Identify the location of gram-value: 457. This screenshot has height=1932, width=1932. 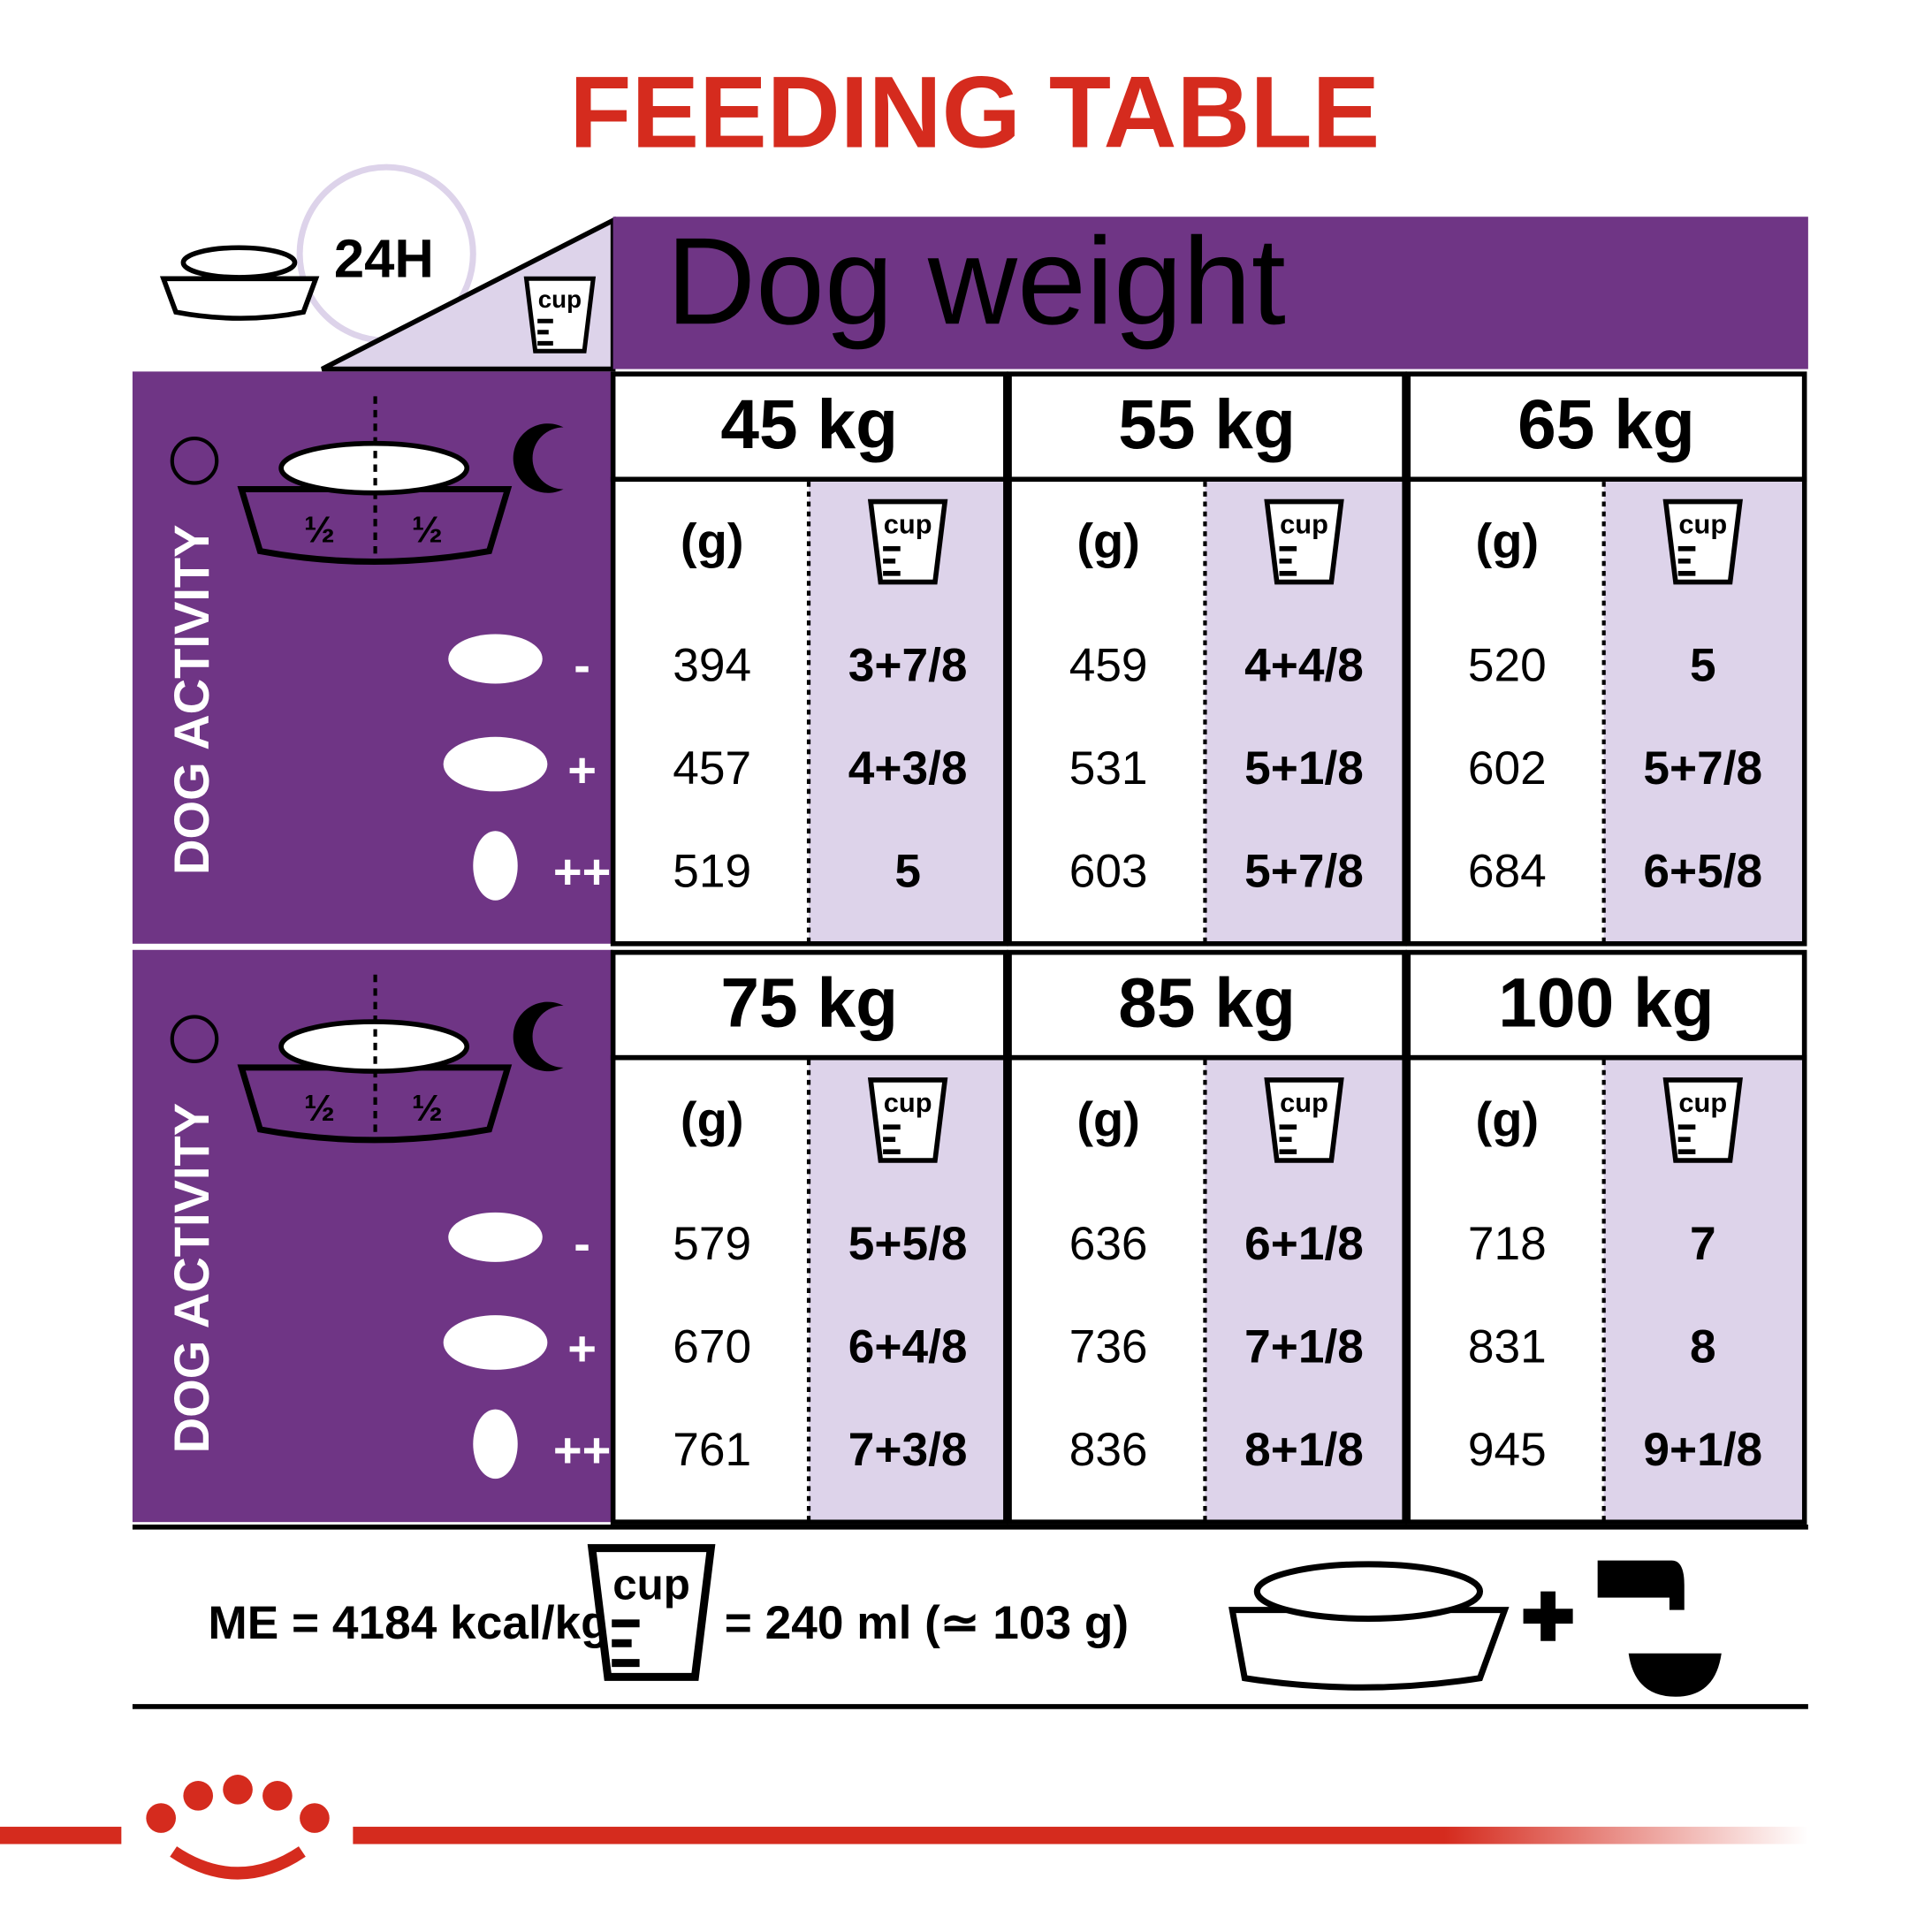
(712, 768).